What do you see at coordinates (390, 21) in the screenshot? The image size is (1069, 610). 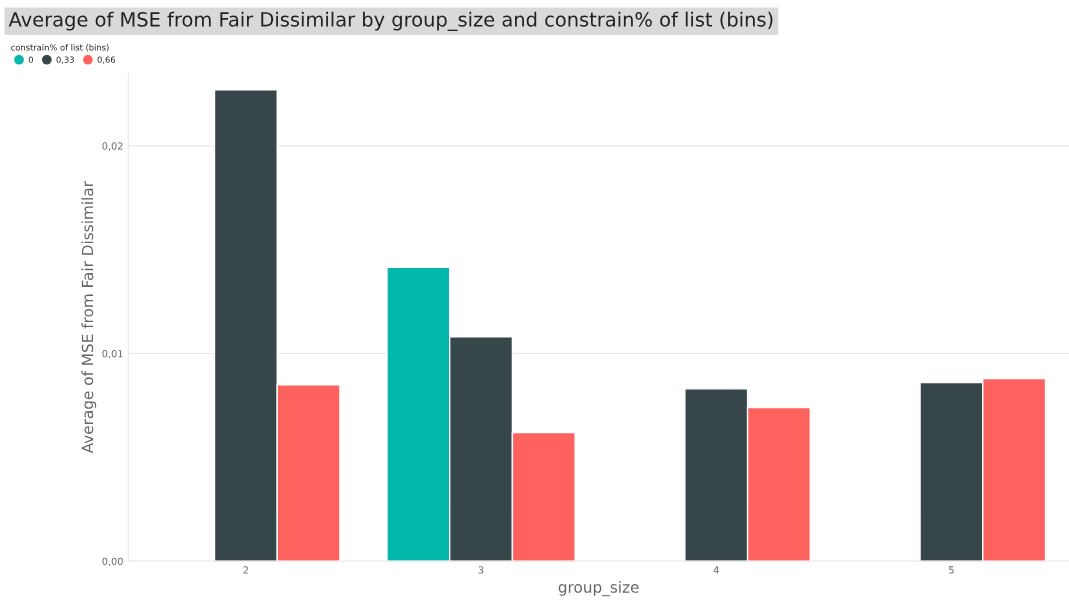 I see `chart-title: Average of MSE from Fair Dissimilar by group_size and constrain% of list (bins)` at bounding box center [390, 21].